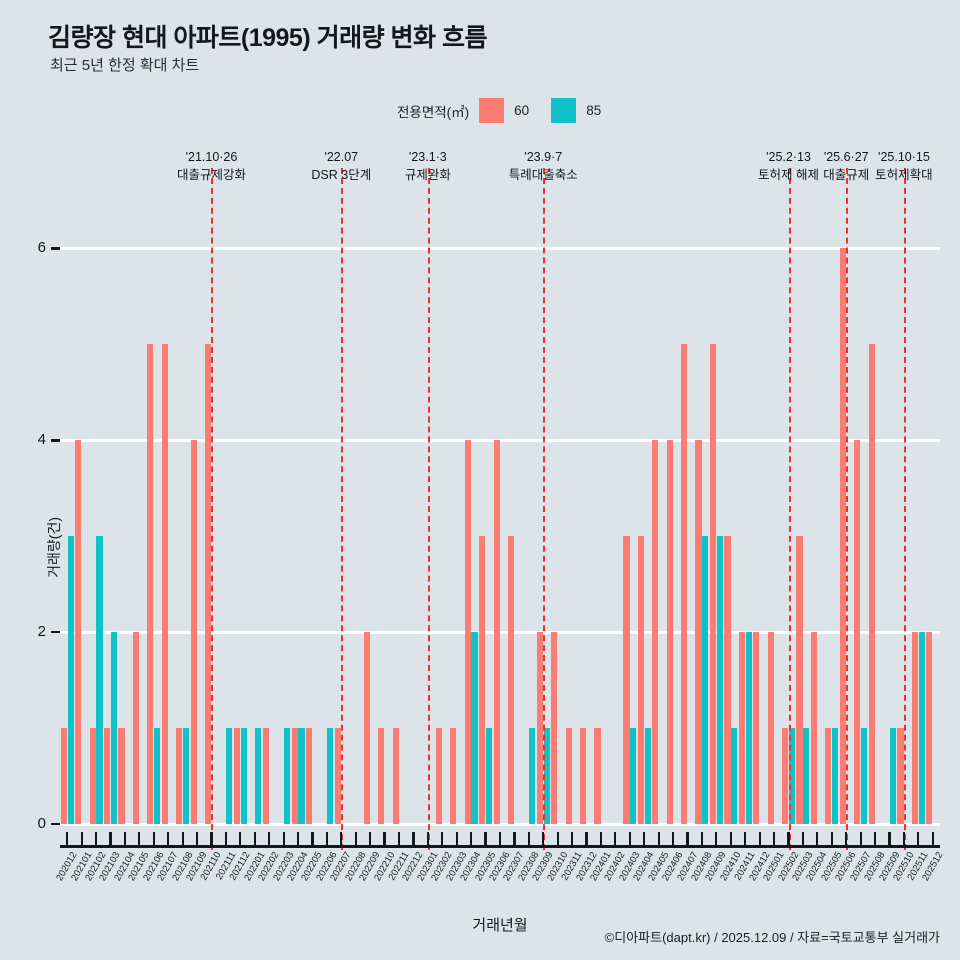 The image size is (960, 960). I want to click on event-label-202510: '25.10·15 토허제확대, so click(904, 166).